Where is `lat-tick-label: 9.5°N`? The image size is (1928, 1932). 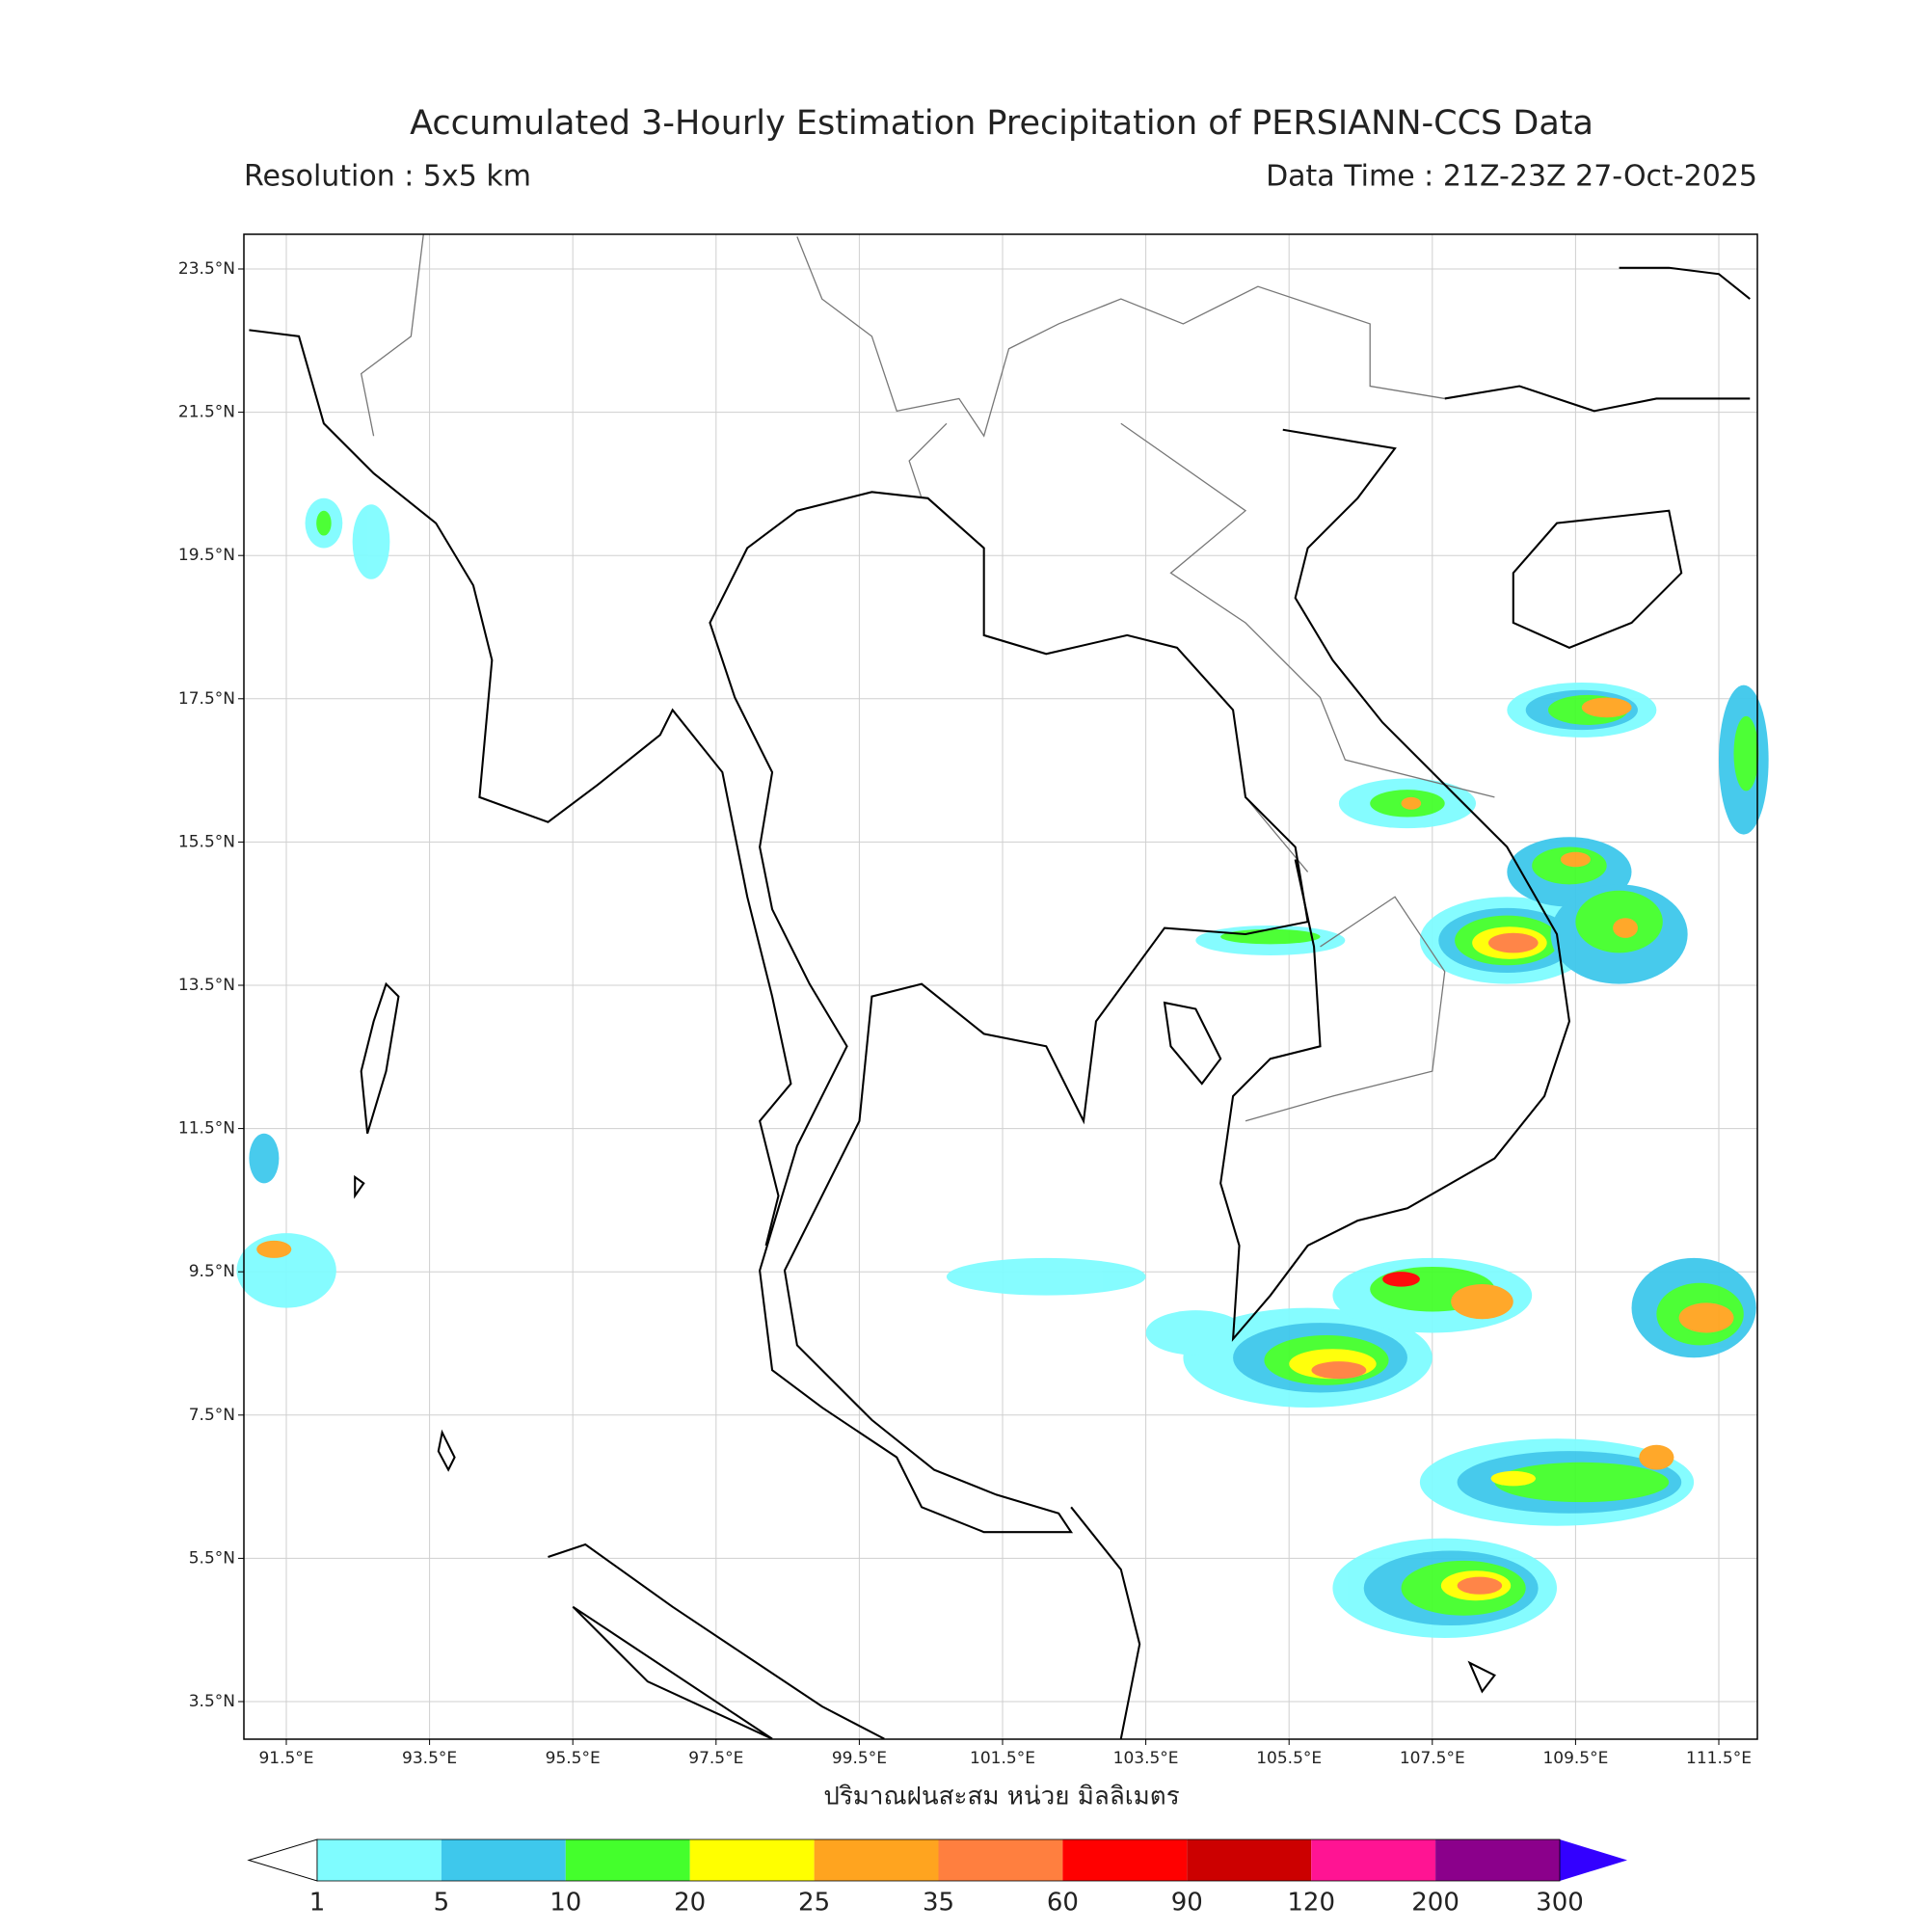
lat-tick-label: 9.5°N is located at coordinates (212, 1272).